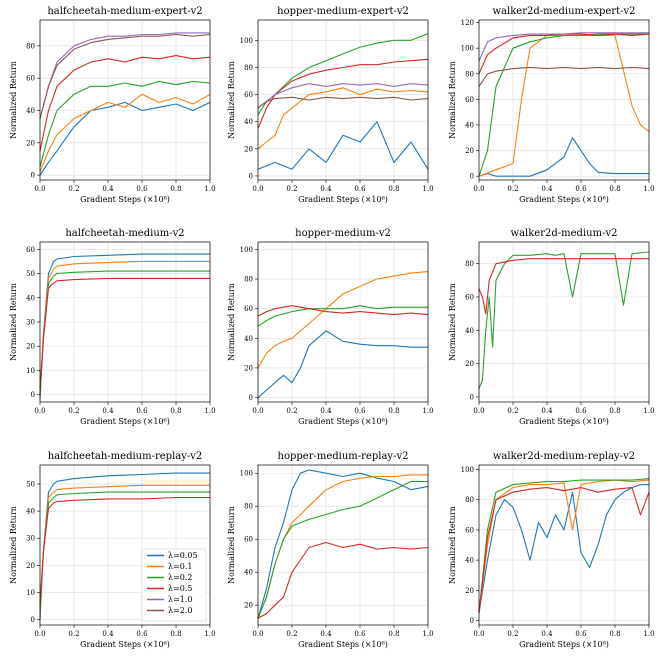 The image size is (664, 664). I want to click on panel-title: hopper-medium-v2, so click(343, 233).